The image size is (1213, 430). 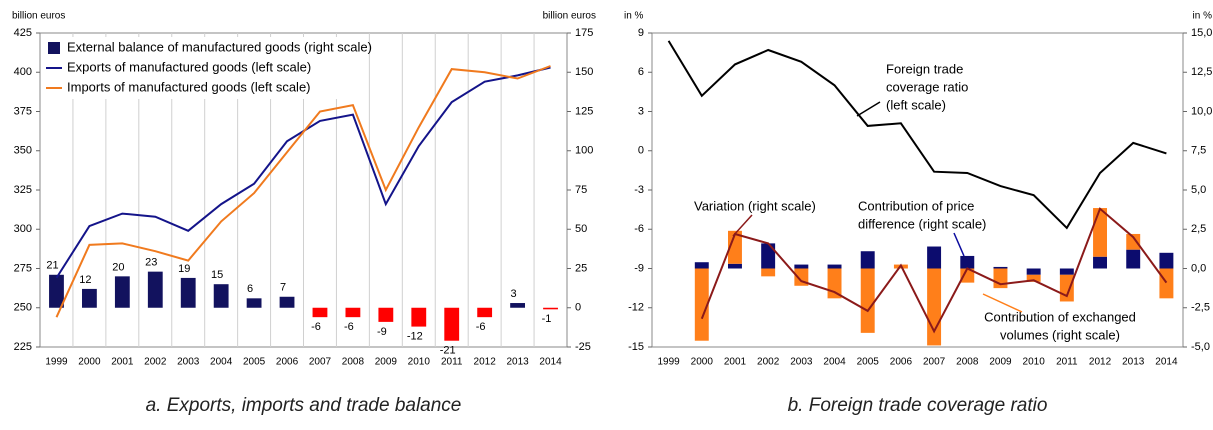 I want to click on annotation: Contribution of exchanged, so click(x=1060, y=316).